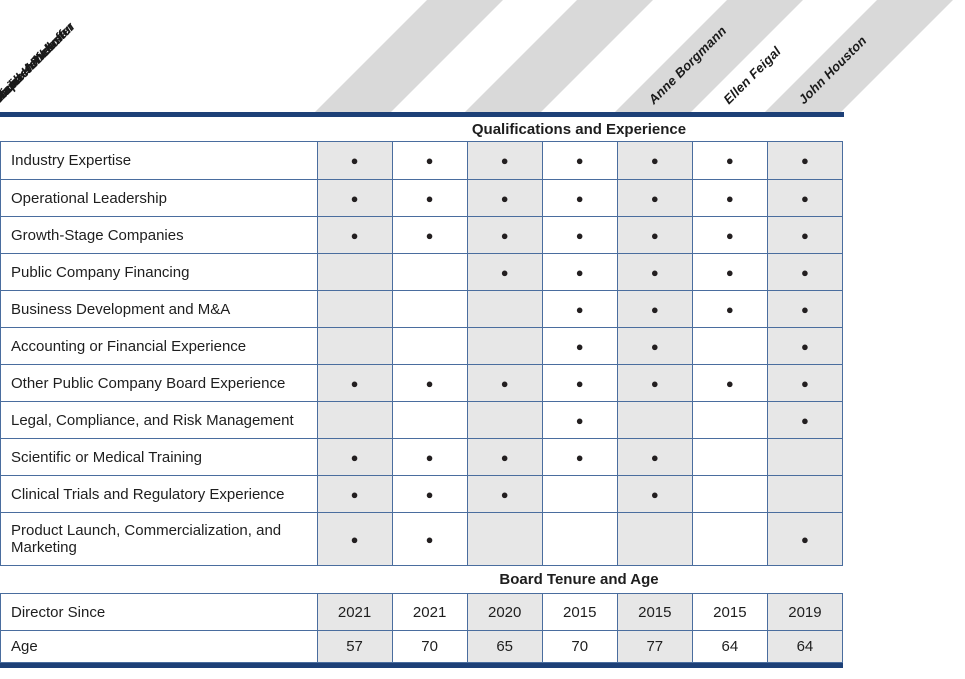 This screenshot has width=965, height=679. I want to click on row-label: Age, so click(159, 646).